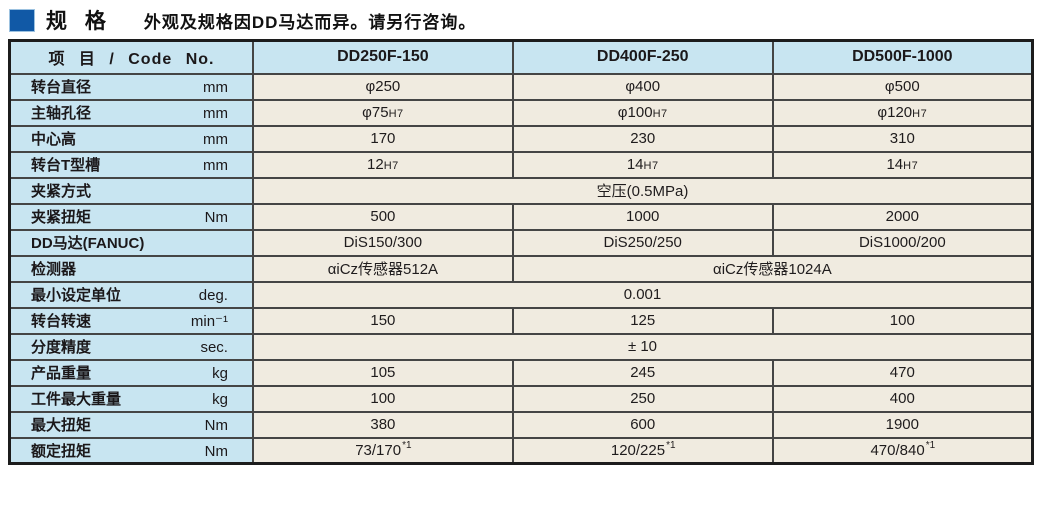 The width and height of the screenshot is (1041, 505). Describe the element at coordinates (131, 57) in the screenshot. I see `corner-header: 项 目 / Code No.` at that location.